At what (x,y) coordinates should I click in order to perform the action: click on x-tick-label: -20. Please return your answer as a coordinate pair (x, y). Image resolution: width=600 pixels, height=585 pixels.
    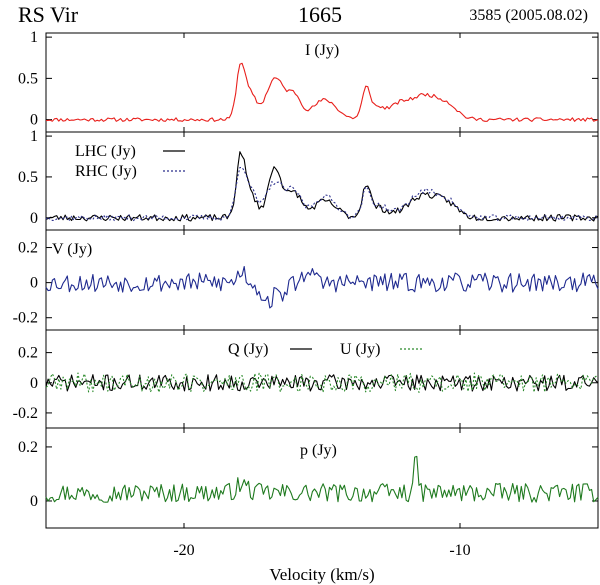
    Looking at the image, I should click on (183, 550).